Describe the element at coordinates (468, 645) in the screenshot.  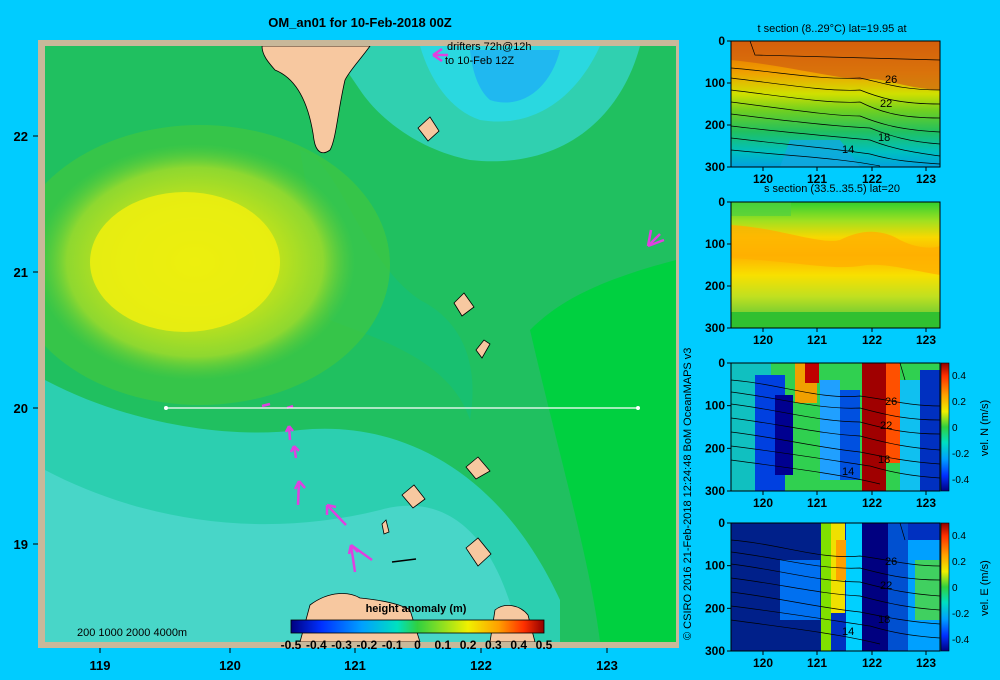
I see `colorbar-tick-label: 0.2` at that location.